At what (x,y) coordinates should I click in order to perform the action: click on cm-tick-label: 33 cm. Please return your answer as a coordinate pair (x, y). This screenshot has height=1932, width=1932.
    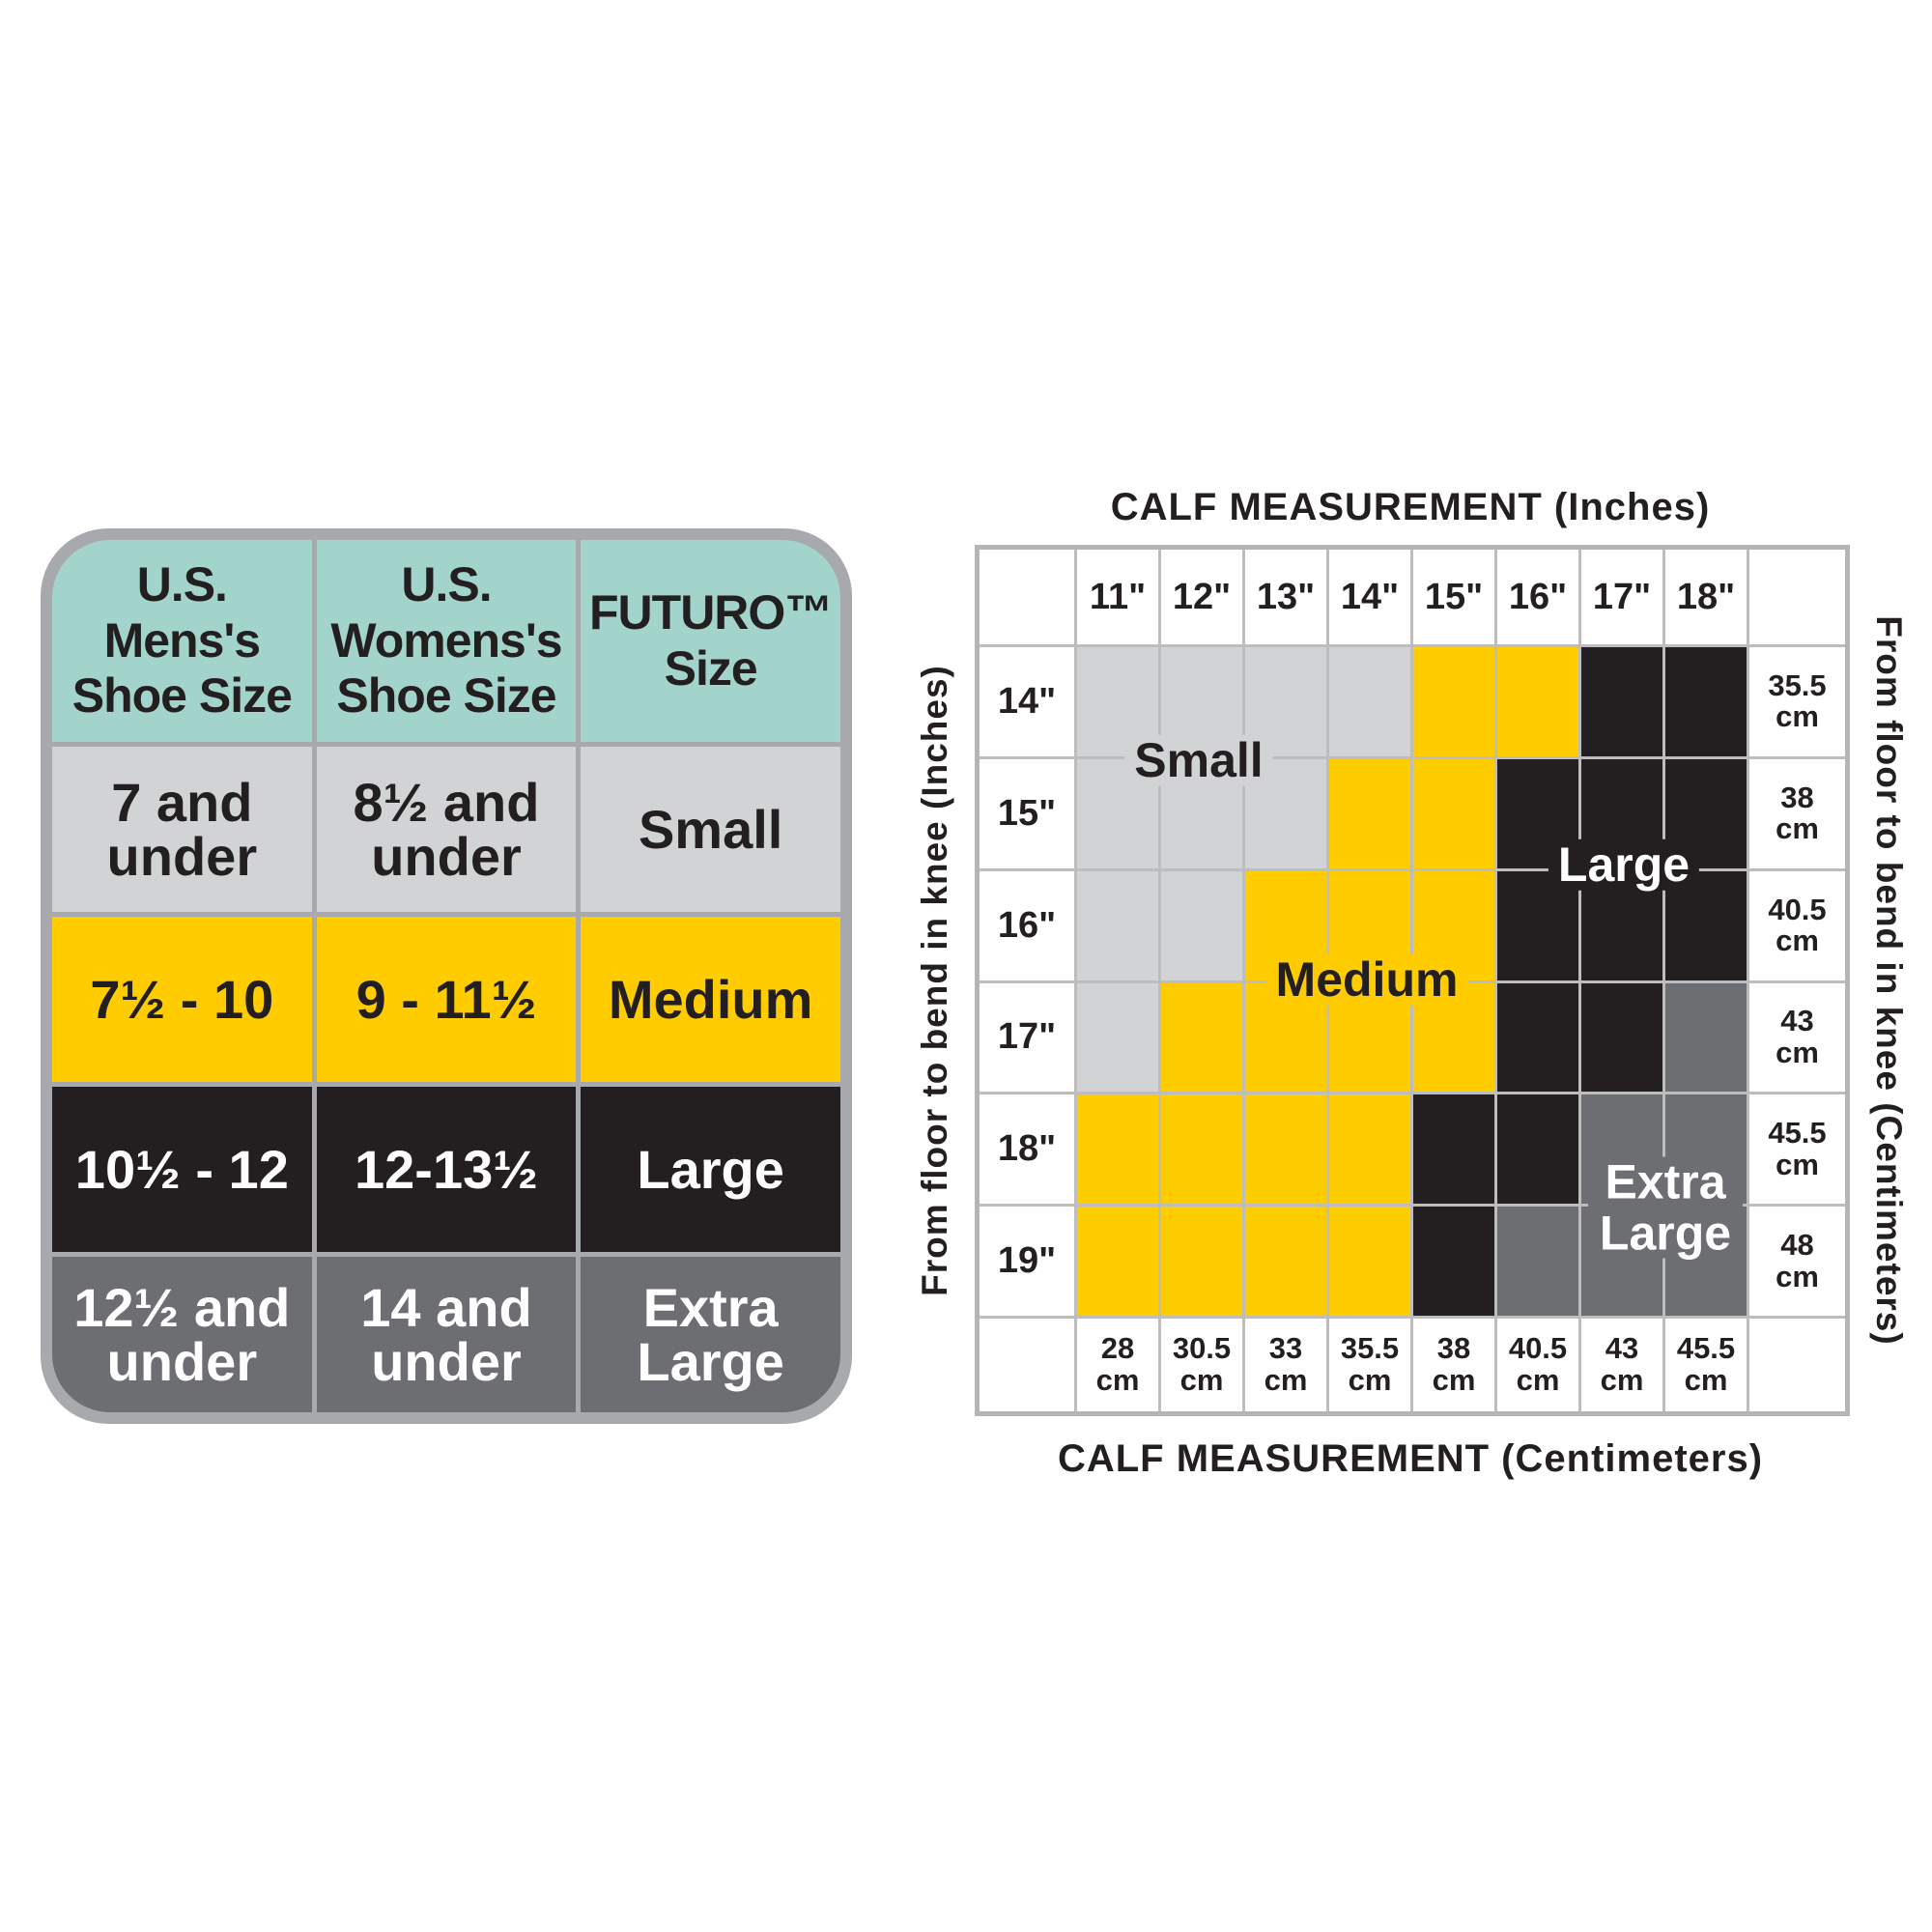
    Looking at the image, I should click on (1285, 1365).